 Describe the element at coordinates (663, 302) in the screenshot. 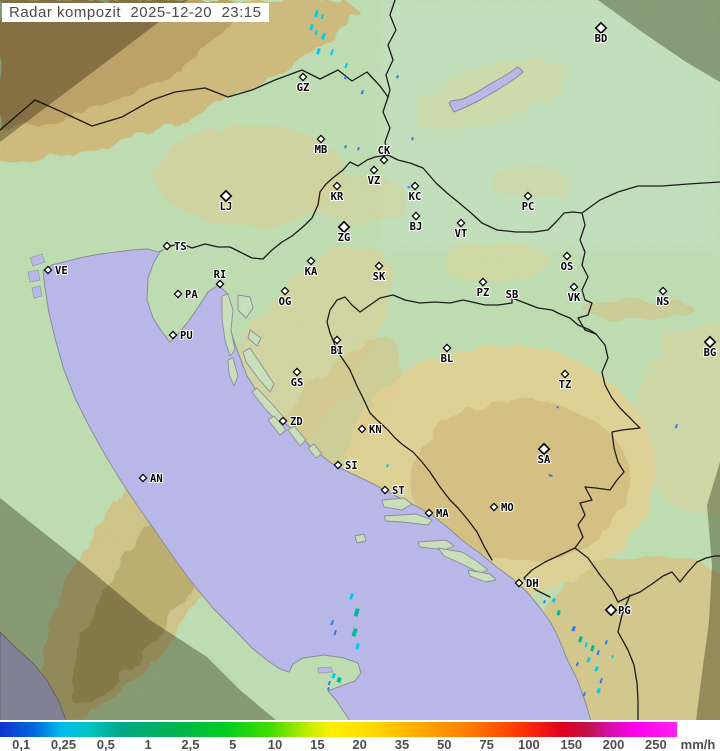

I see `city-label: NS` at that location.